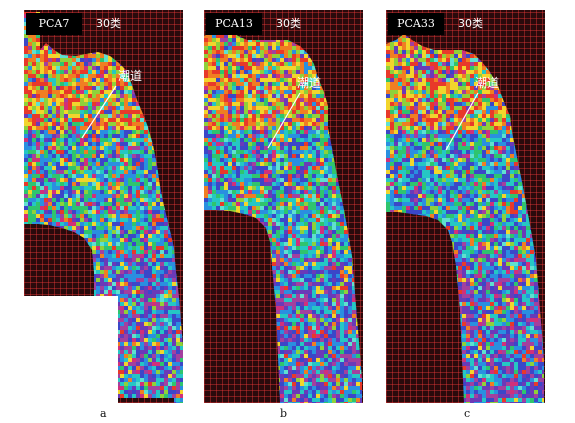  What do you see at coordinates (416, 24) in the screenshot?
I see `panel-title: PCA33` at bounding box center [416, 24].